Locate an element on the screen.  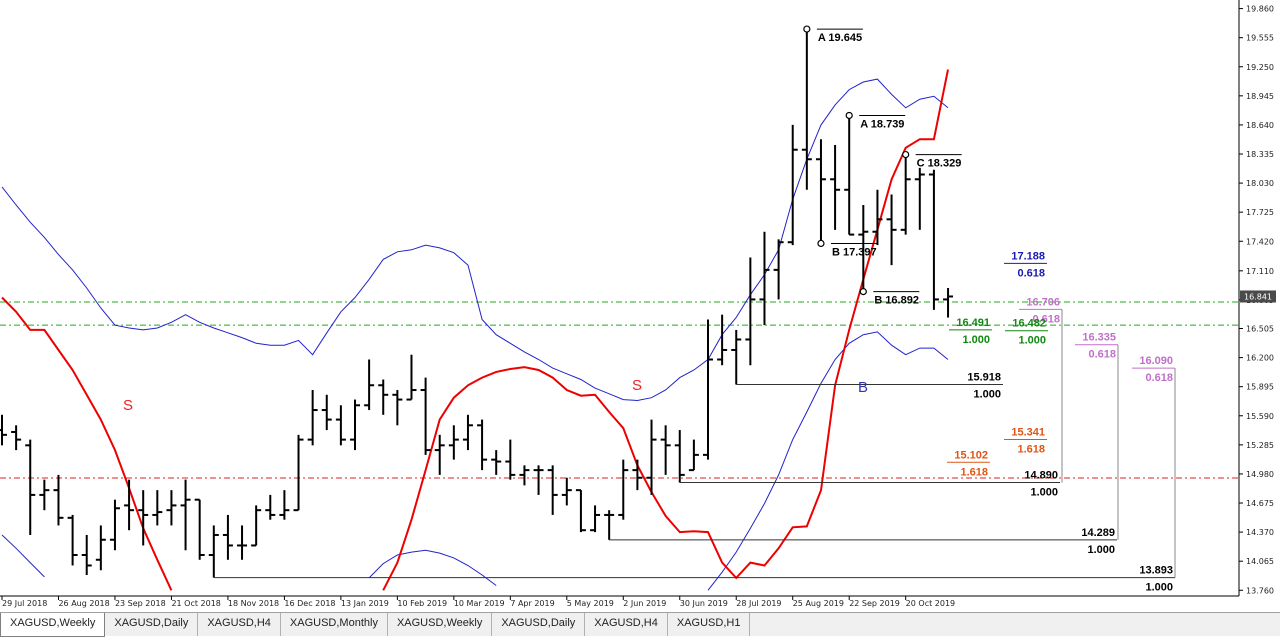
last-price-tag is located at coordinates (1258, 296).